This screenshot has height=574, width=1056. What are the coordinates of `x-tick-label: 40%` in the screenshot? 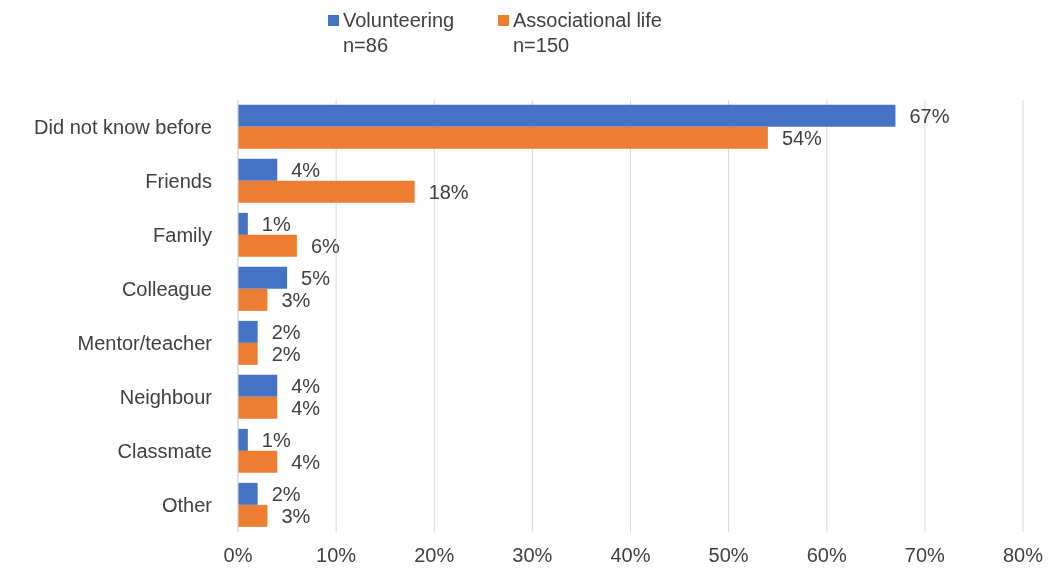 It's located at (630, 555).